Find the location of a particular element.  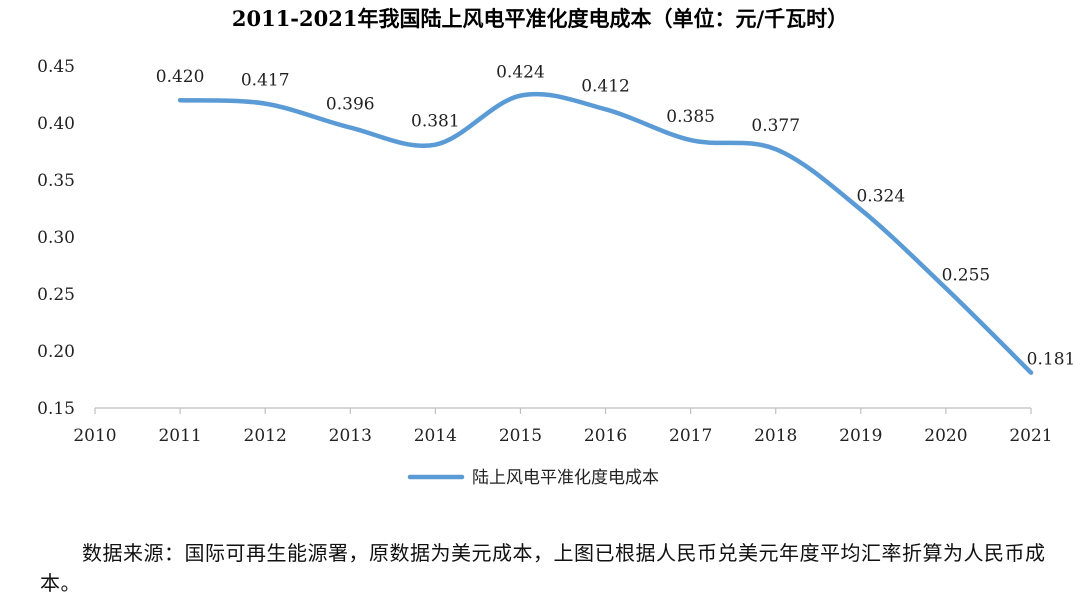

y-tick-label: 0.30 is located at coordinates (56, 238).